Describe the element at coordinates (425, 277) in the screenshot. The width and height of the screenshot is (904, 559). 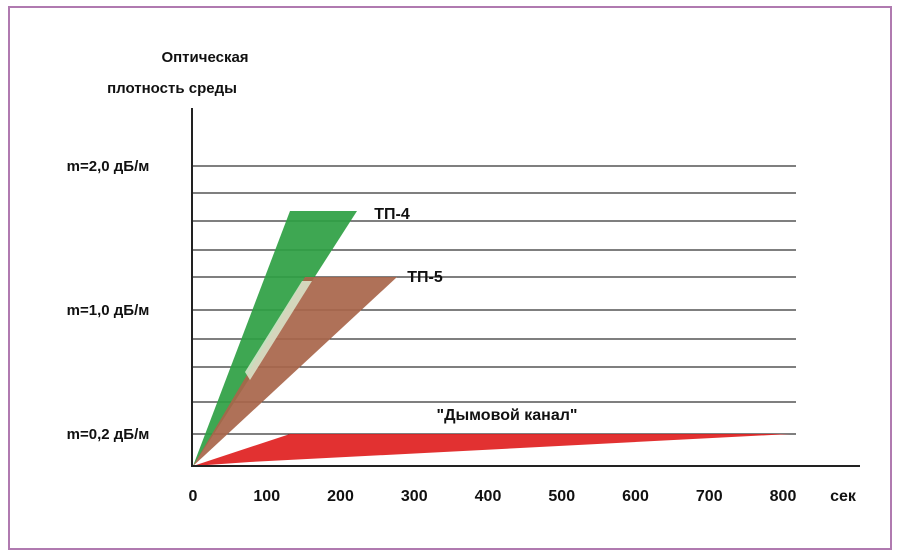
I see `series-label: ТП-5` at that location.